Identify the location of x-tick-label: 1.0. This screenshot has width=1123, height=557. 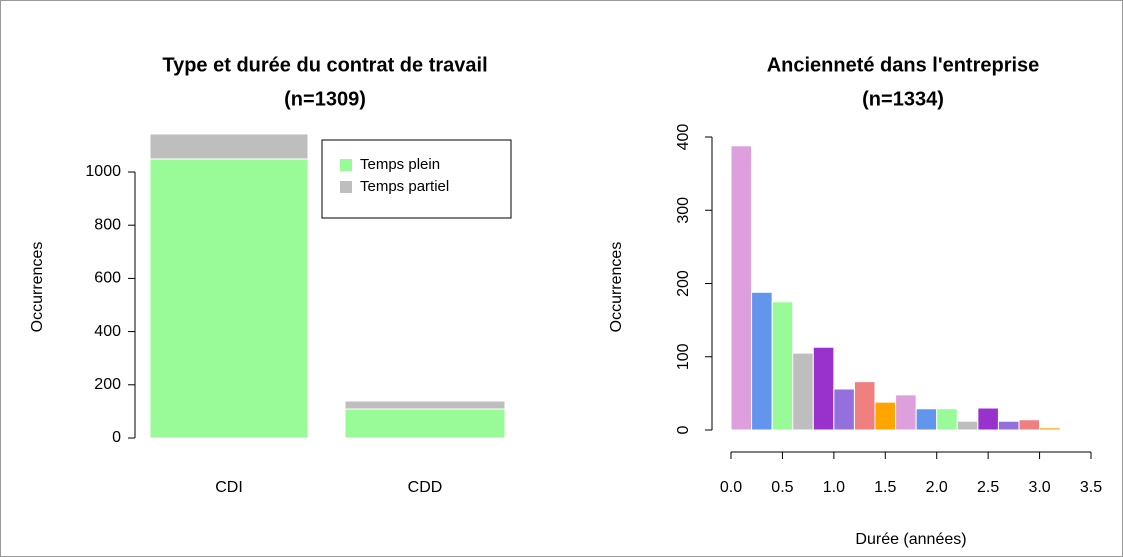
(834, 487).